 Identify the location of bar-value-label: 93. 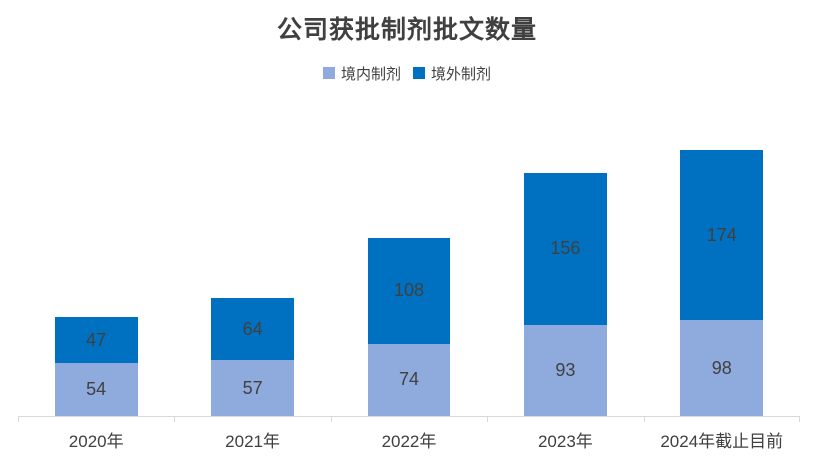
(565, 370).